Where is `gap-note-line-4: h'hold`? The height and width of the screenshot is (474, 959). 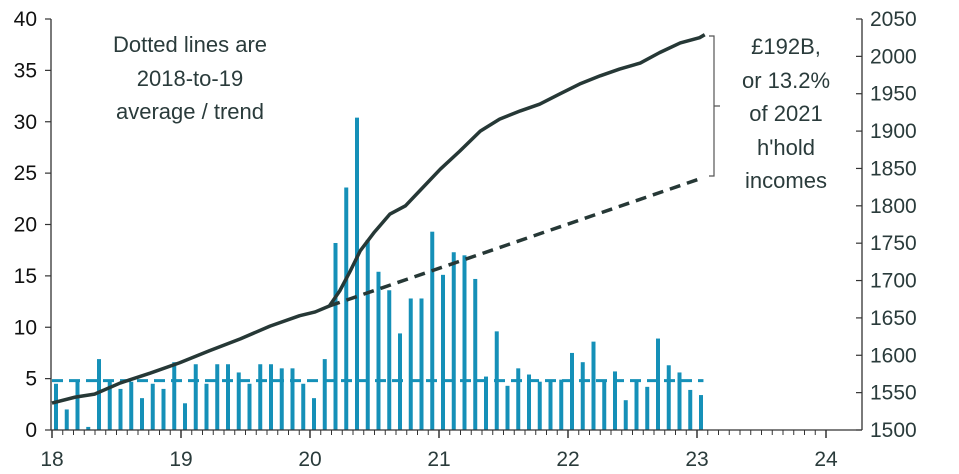 gap-note-line-4: h'hold is located at coordinates (786, 147).